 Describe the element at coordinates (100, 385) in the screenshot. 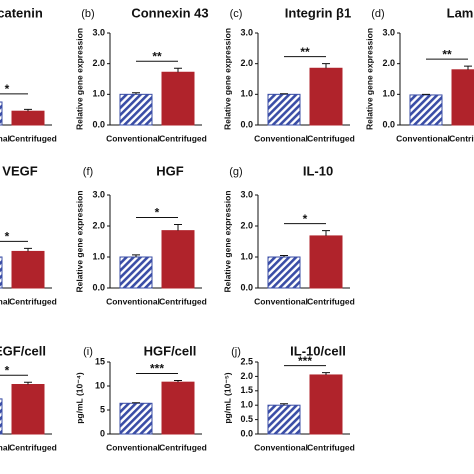

I see `y-tick-label: 10` at that location.